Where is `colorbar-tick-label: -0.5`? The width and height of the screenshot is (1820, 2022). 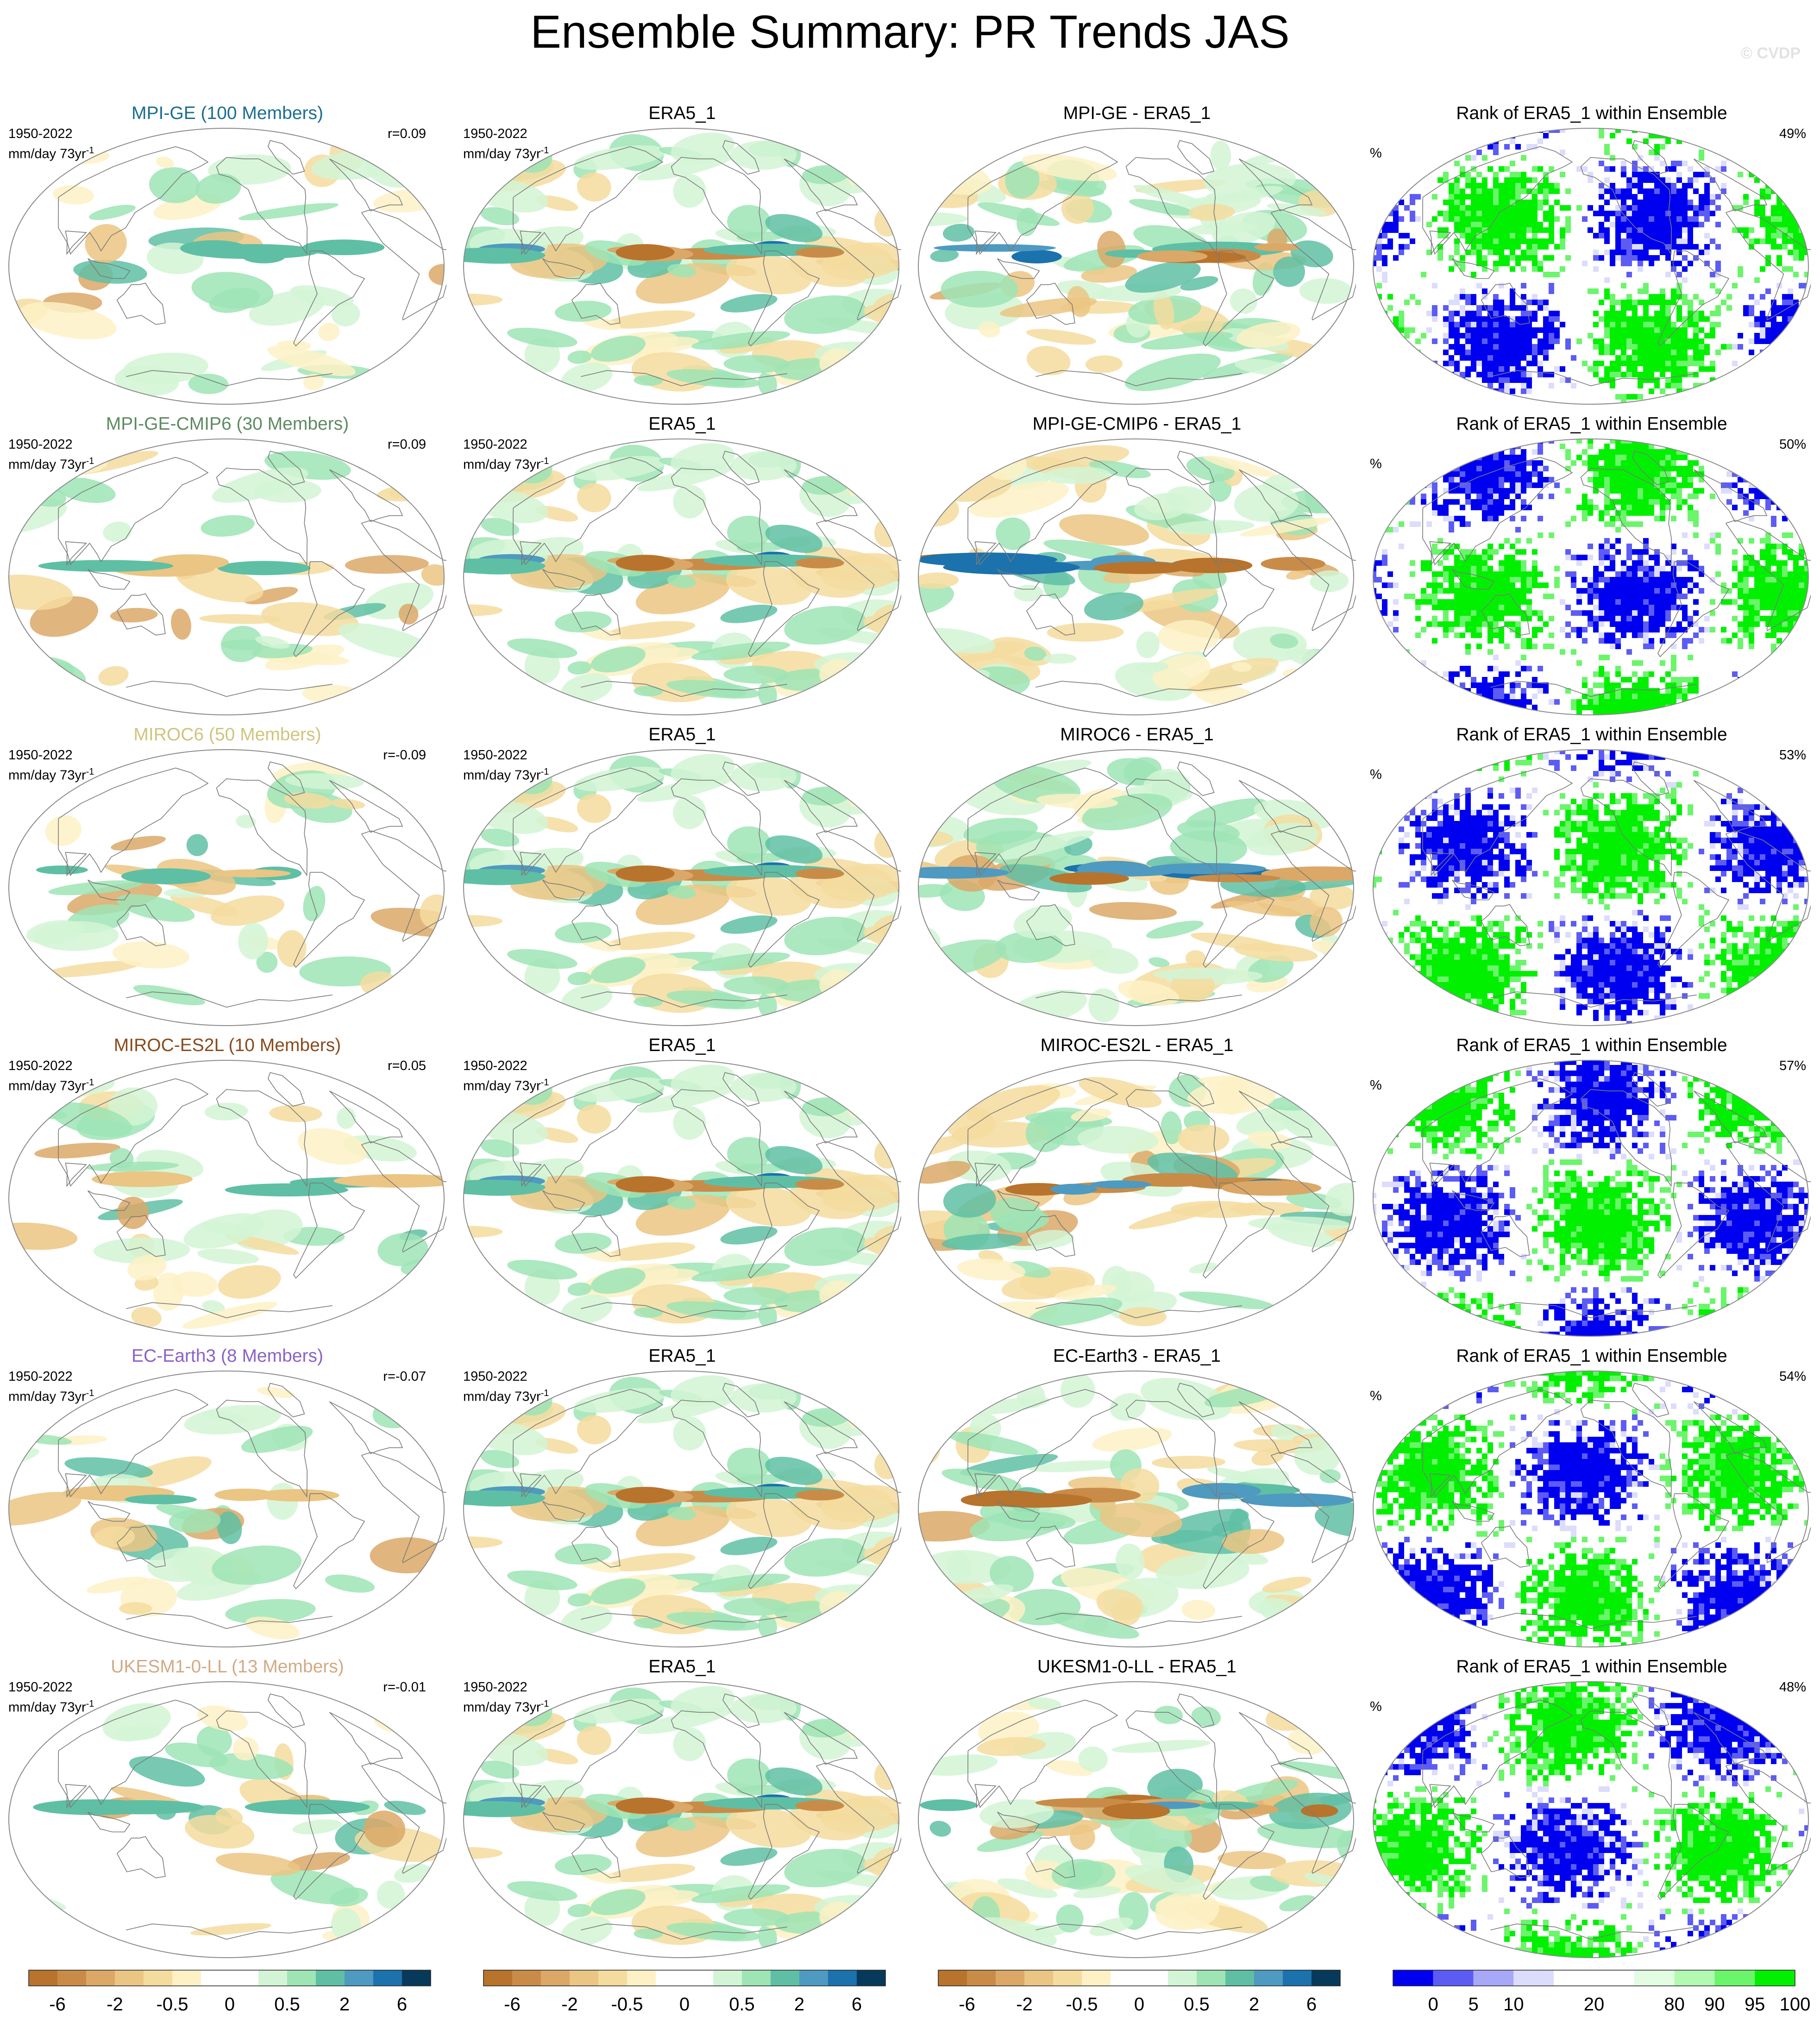
colorbar-tick-label: -0.5 is located at coordinates (627, 2005).